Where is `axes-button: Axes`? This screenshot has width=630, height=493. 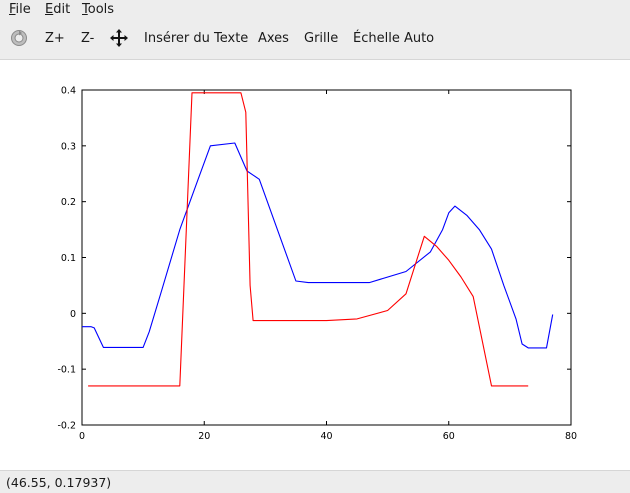
axes-button: Axes is located at coordinates (273, 38).